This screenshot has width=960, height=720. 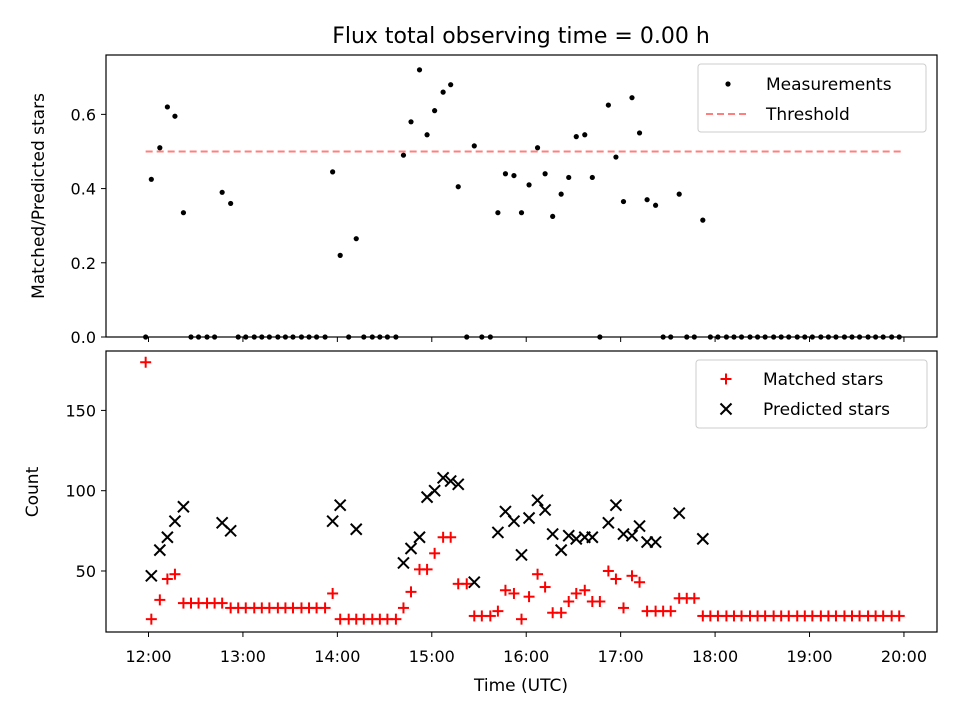 What do you see at coordinates (337, 656) in the screenshot?
I see `count-xtick-label: 14:00` at bounding box center [337, 656].